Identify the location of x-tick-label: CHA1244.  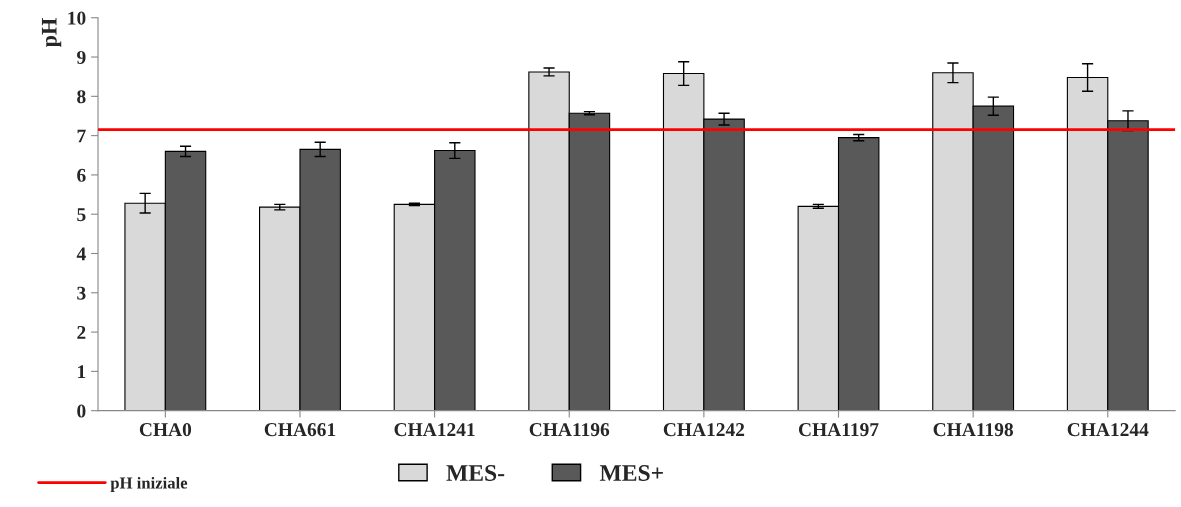
(1108, 430).